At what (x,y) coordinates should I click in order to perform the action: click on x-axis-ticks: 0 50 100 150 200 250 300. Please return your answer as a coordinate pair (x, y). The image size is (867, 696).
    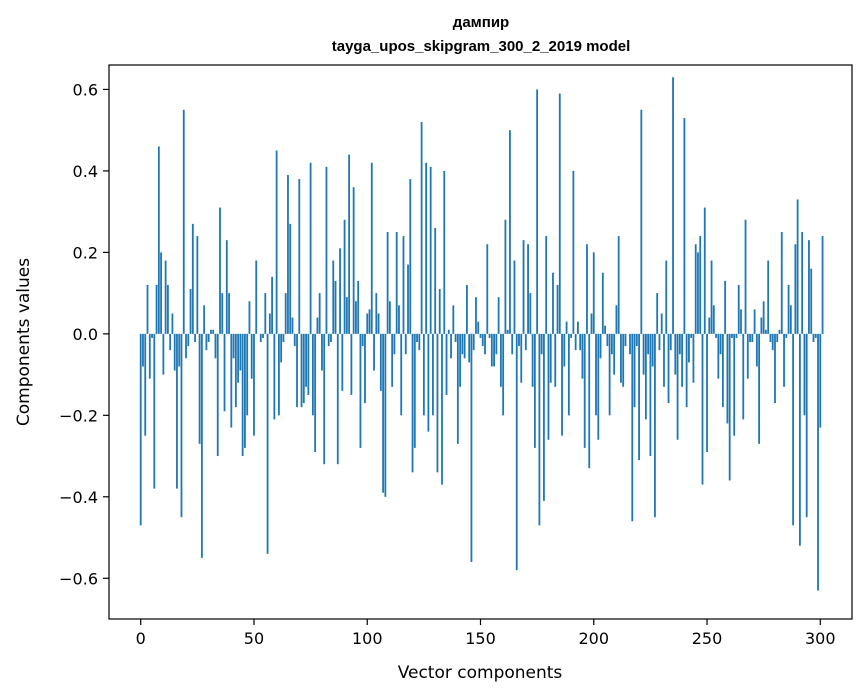
    Looking at the image, I should click on (486, 633).